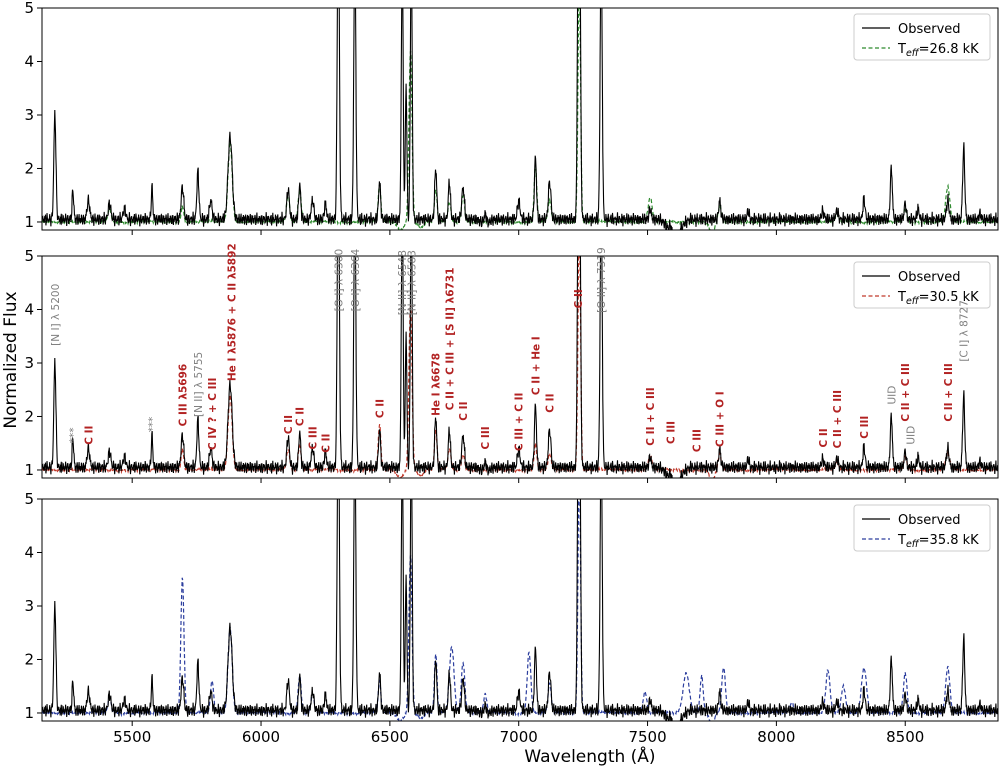  What do you see at coordinates (261, 737) in the screenshot?
I see `x-tick-label: 6000` at bounding box center [261, 737].